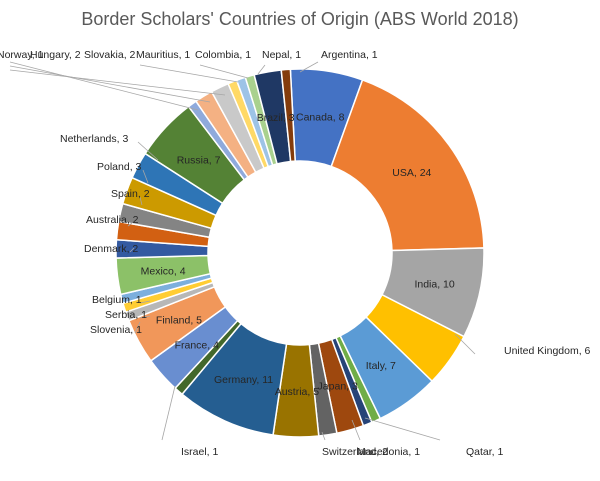 This screenshot has height=481, width=600. Describe the element at coordinates (55, 55) in the screenshot. I see `data-label-hungary: Hungary, 2` at that location.